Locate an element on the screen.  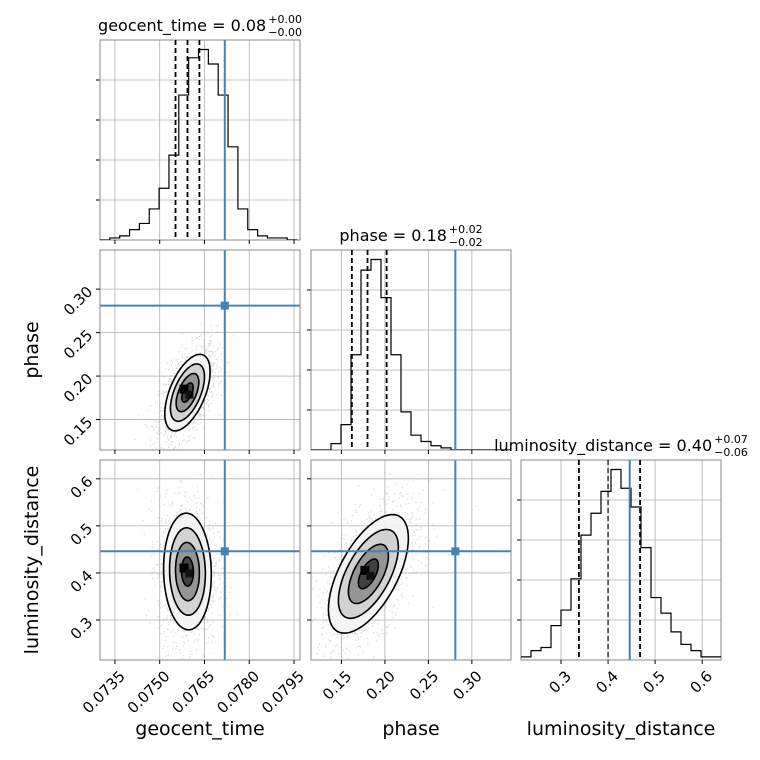
sample-points is located at coordinates (187, 567).